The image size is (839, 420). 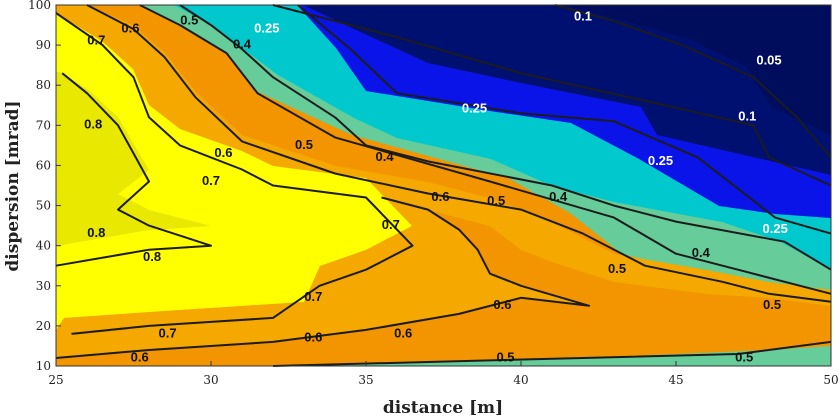 What do you see at coordinates (39, 6) in the screenshot?
I see `y-tick-label: 100` at bounding box center [39, 6].